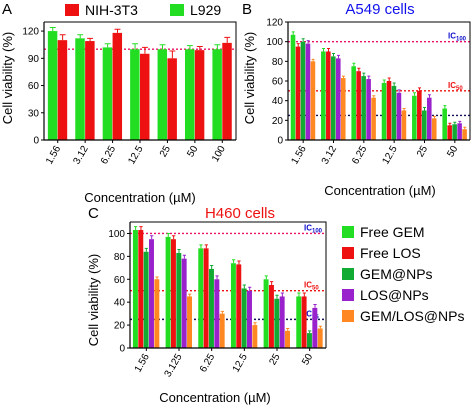 The width and height of the screenshot is (474, 410). I want to click on legend-label-4: GEM/LOS@NPs, so click(412, 316).